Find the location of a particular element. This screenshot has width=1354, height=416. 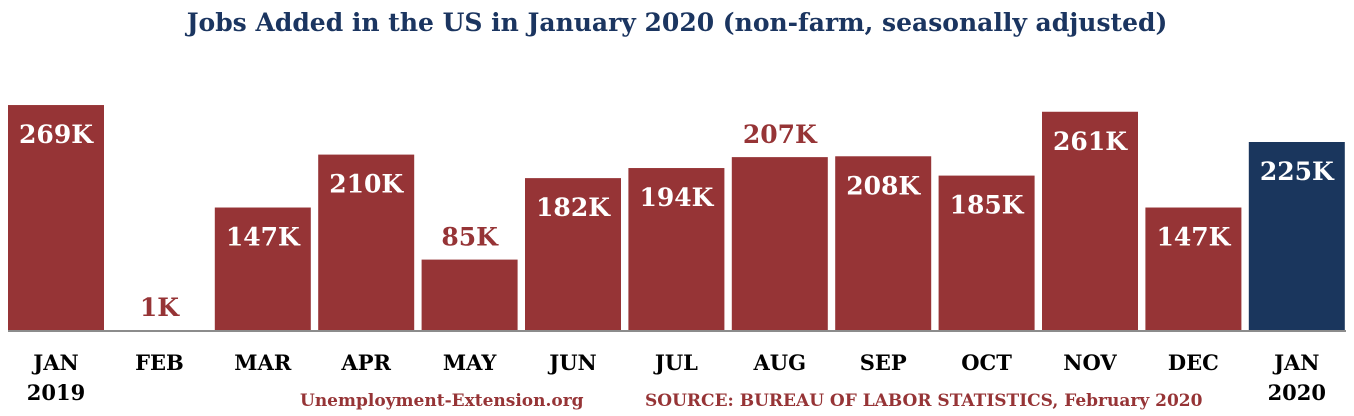

value-label-4: 85K is located at coordinates (470, 237).